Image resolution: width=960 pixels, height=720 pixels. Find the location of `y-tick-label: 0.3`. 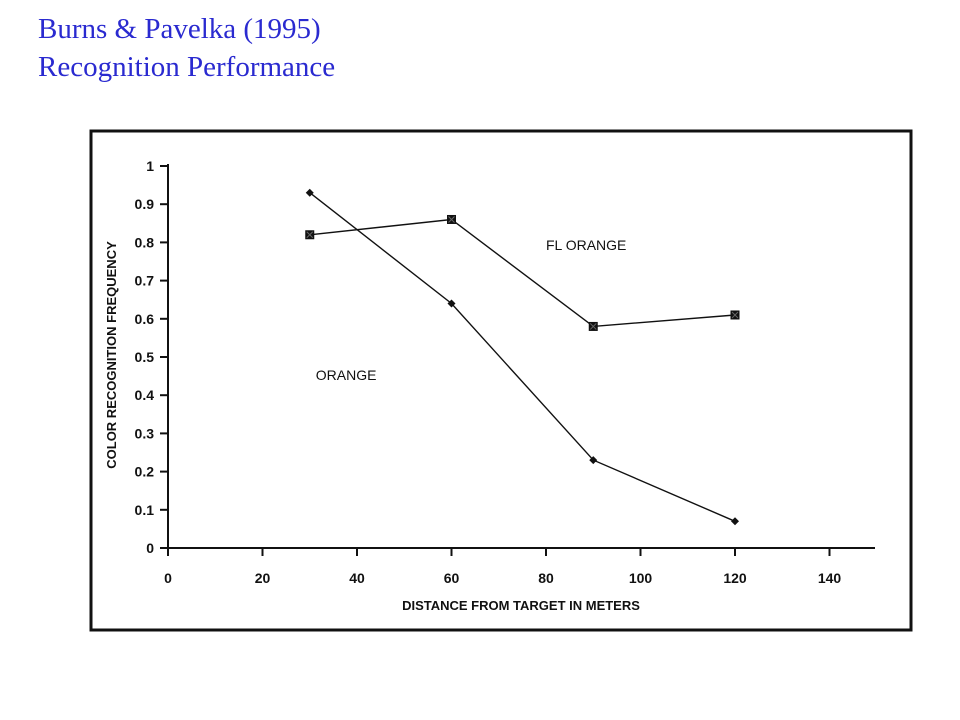

y-tick-label: 0.3 is located at coordinates (145, 433).